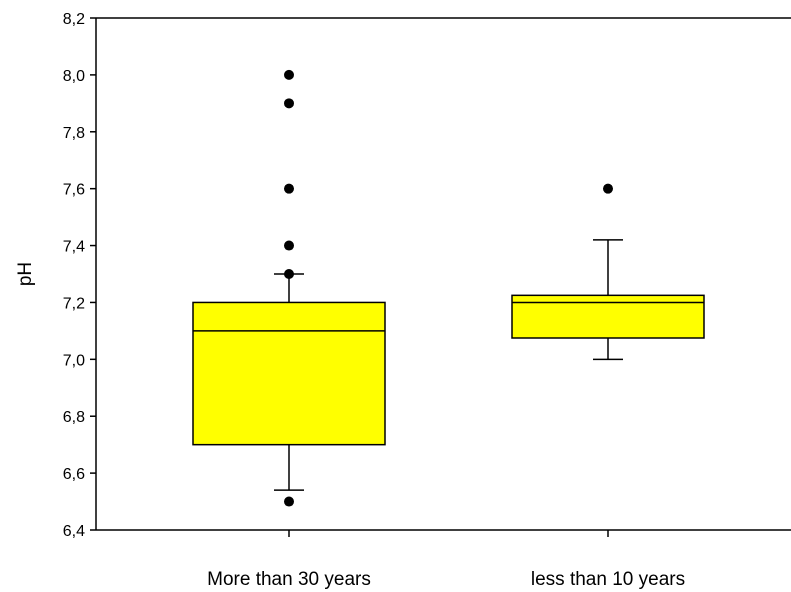  What do you see at coordinates (74, 417) in the screenshot?
I see `y-tick-label: 6,8` at bounding box center [74, 417].